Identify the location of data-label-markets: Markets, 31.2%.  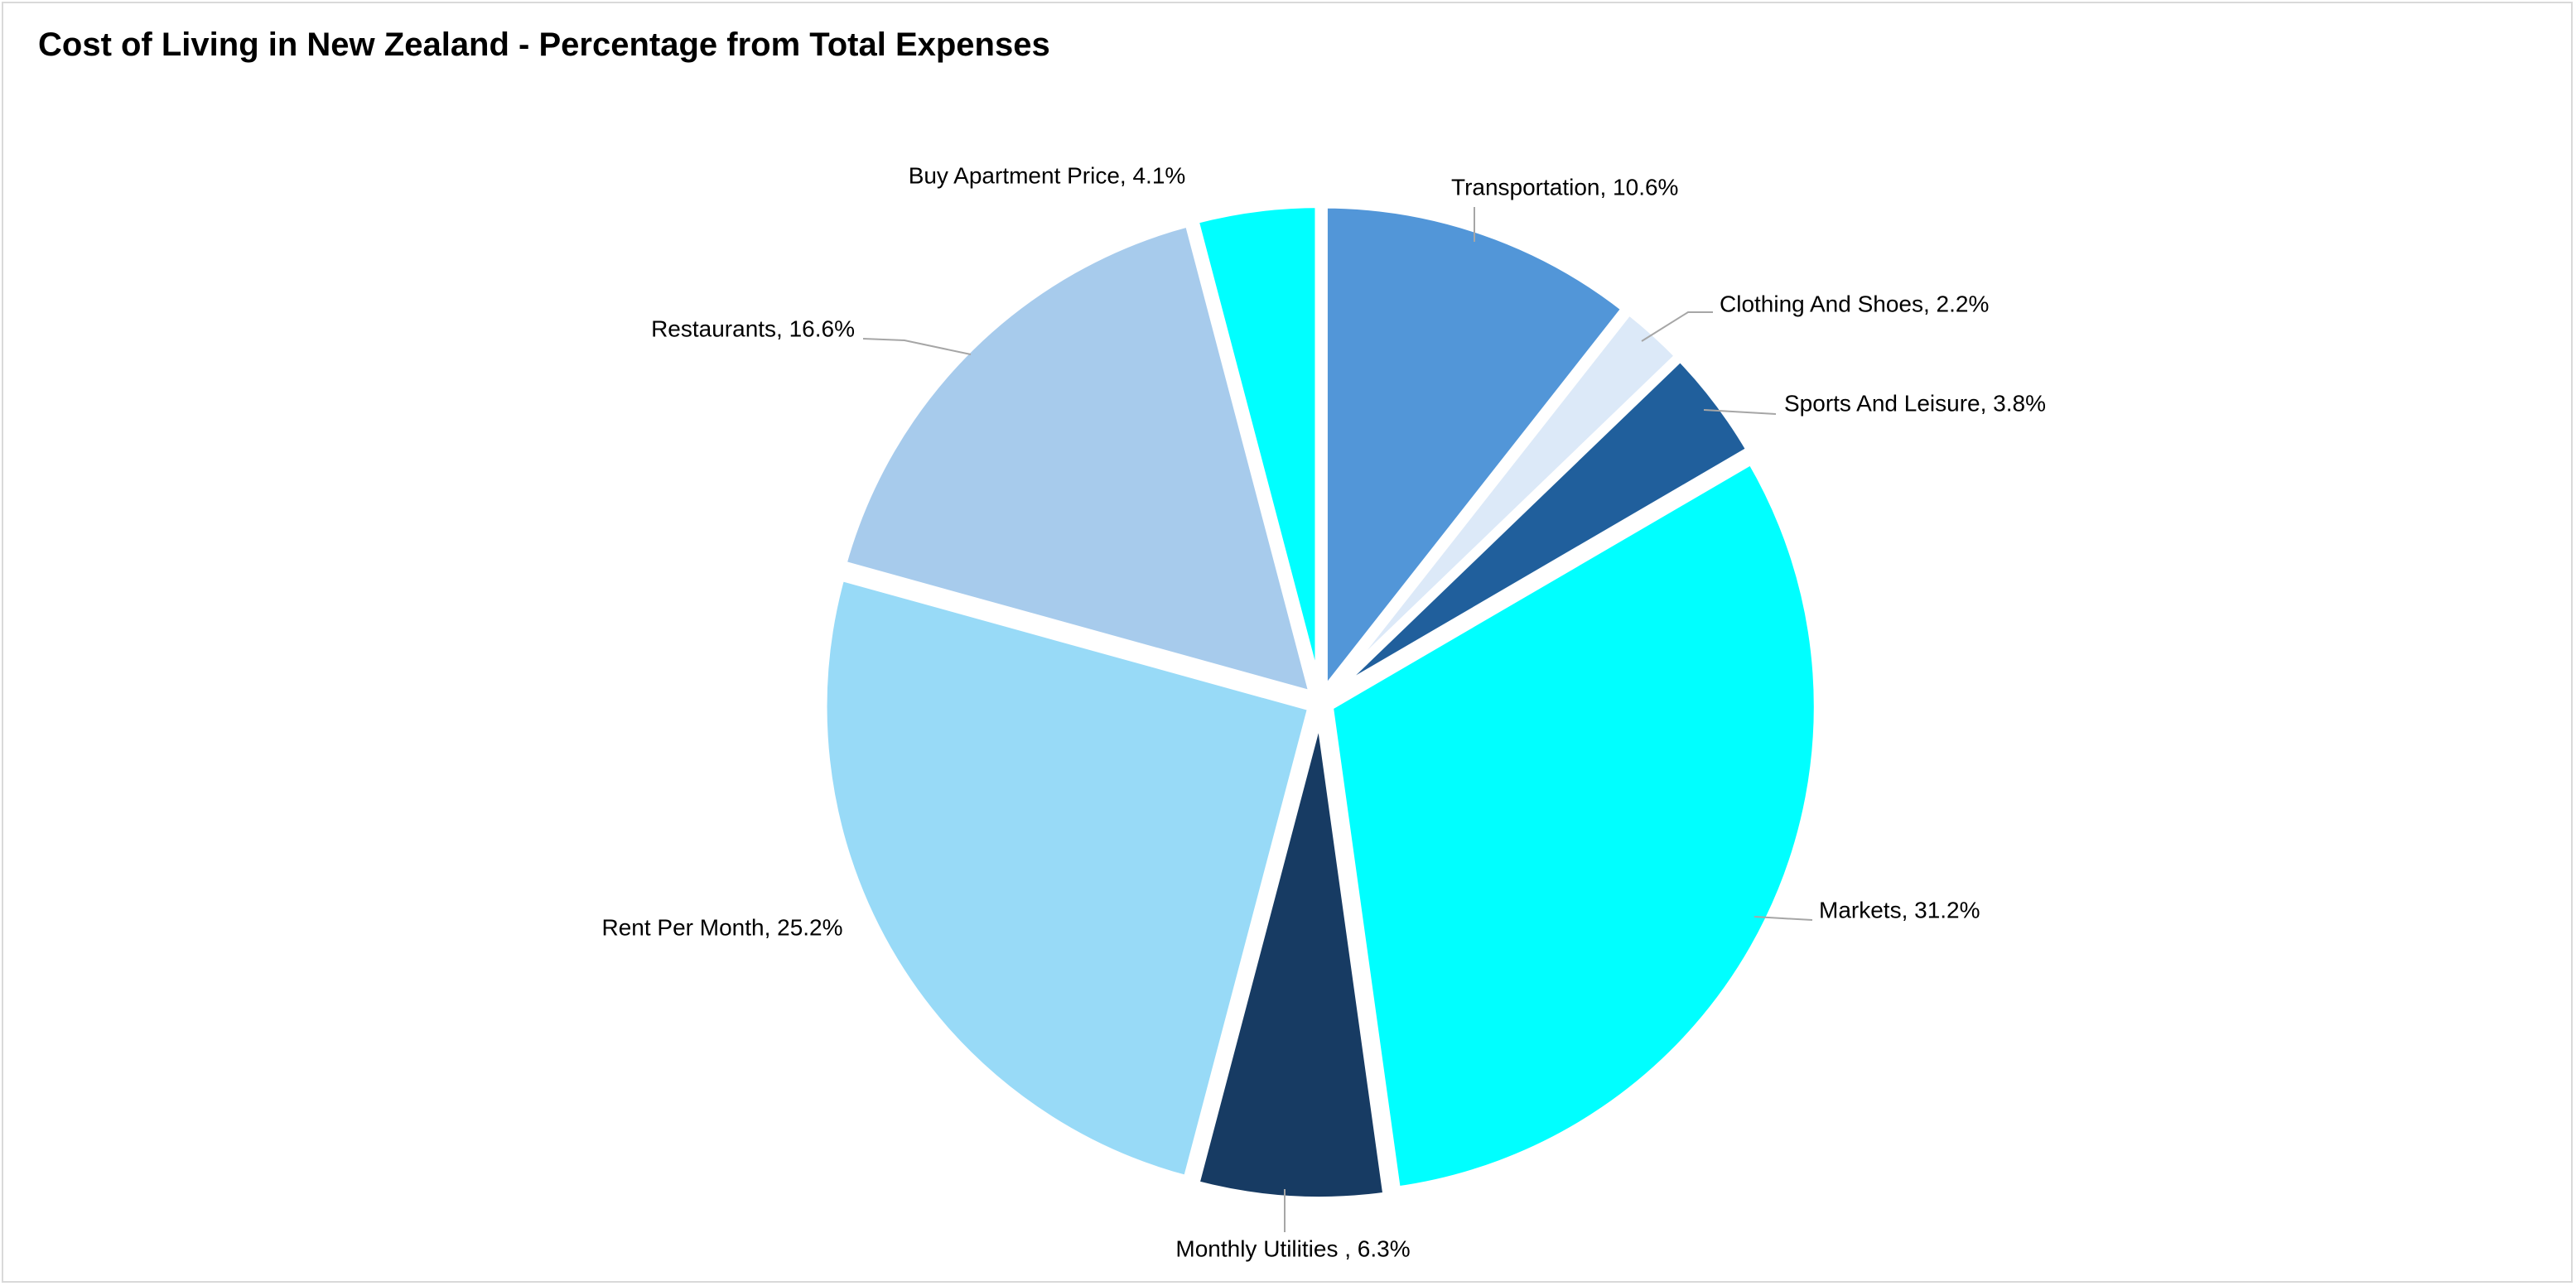
(1899, 910).